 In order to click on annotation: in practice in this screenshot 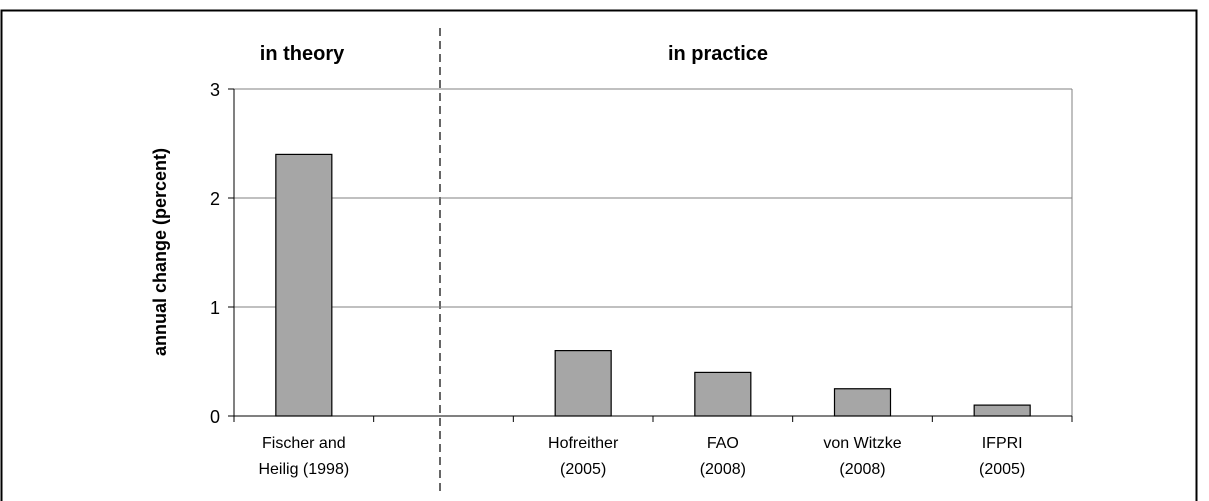, I will do `click(718, 54)`.